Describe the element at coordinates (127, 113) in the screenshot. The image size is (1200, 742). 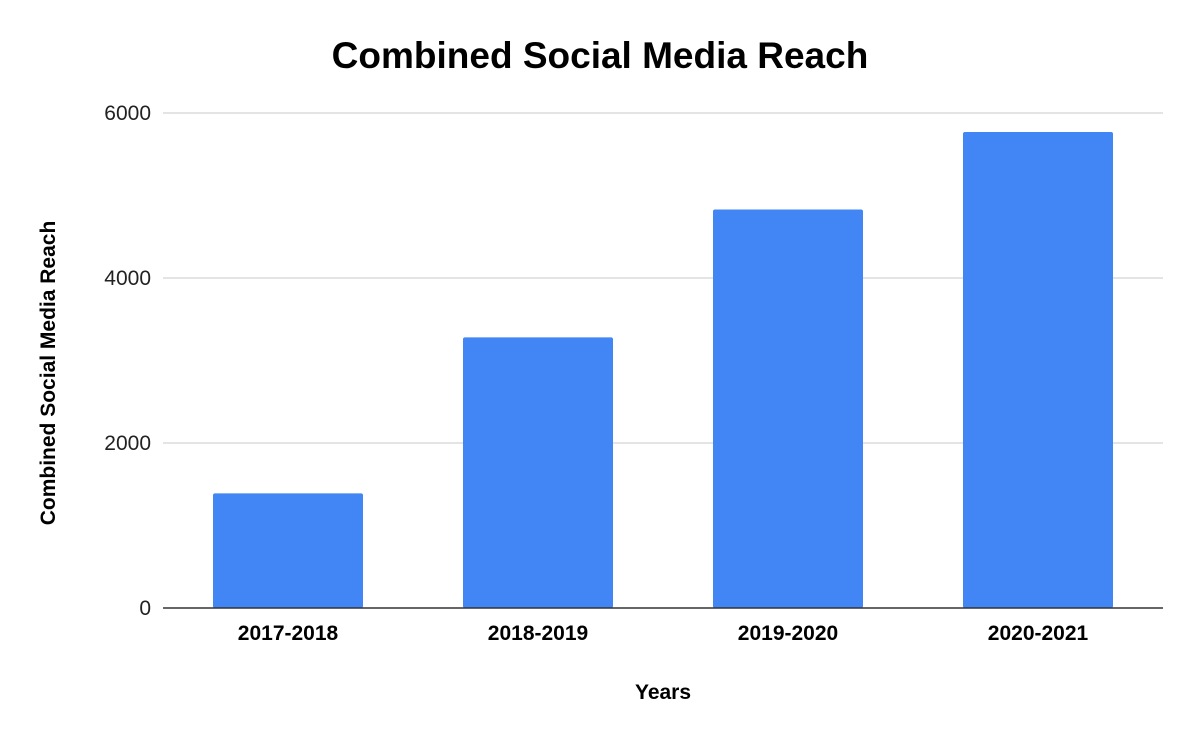
I see `y-tick-label: 6000` at that location.